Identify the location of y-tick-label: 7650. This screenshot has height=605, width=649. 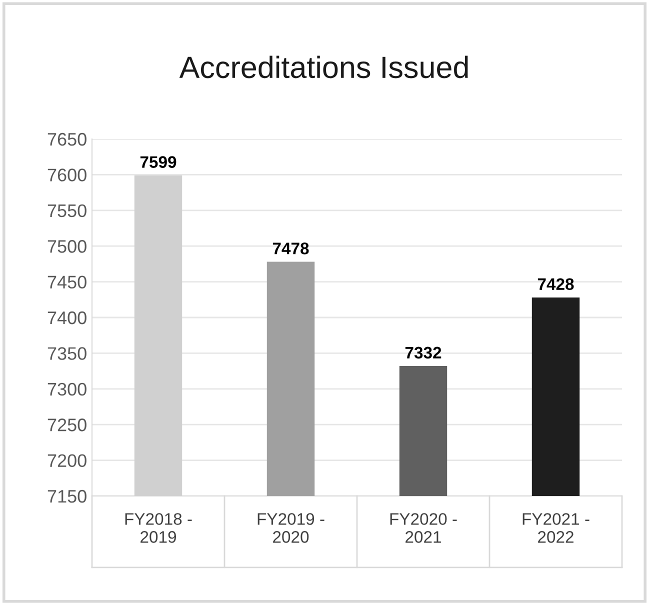
(67, 139).